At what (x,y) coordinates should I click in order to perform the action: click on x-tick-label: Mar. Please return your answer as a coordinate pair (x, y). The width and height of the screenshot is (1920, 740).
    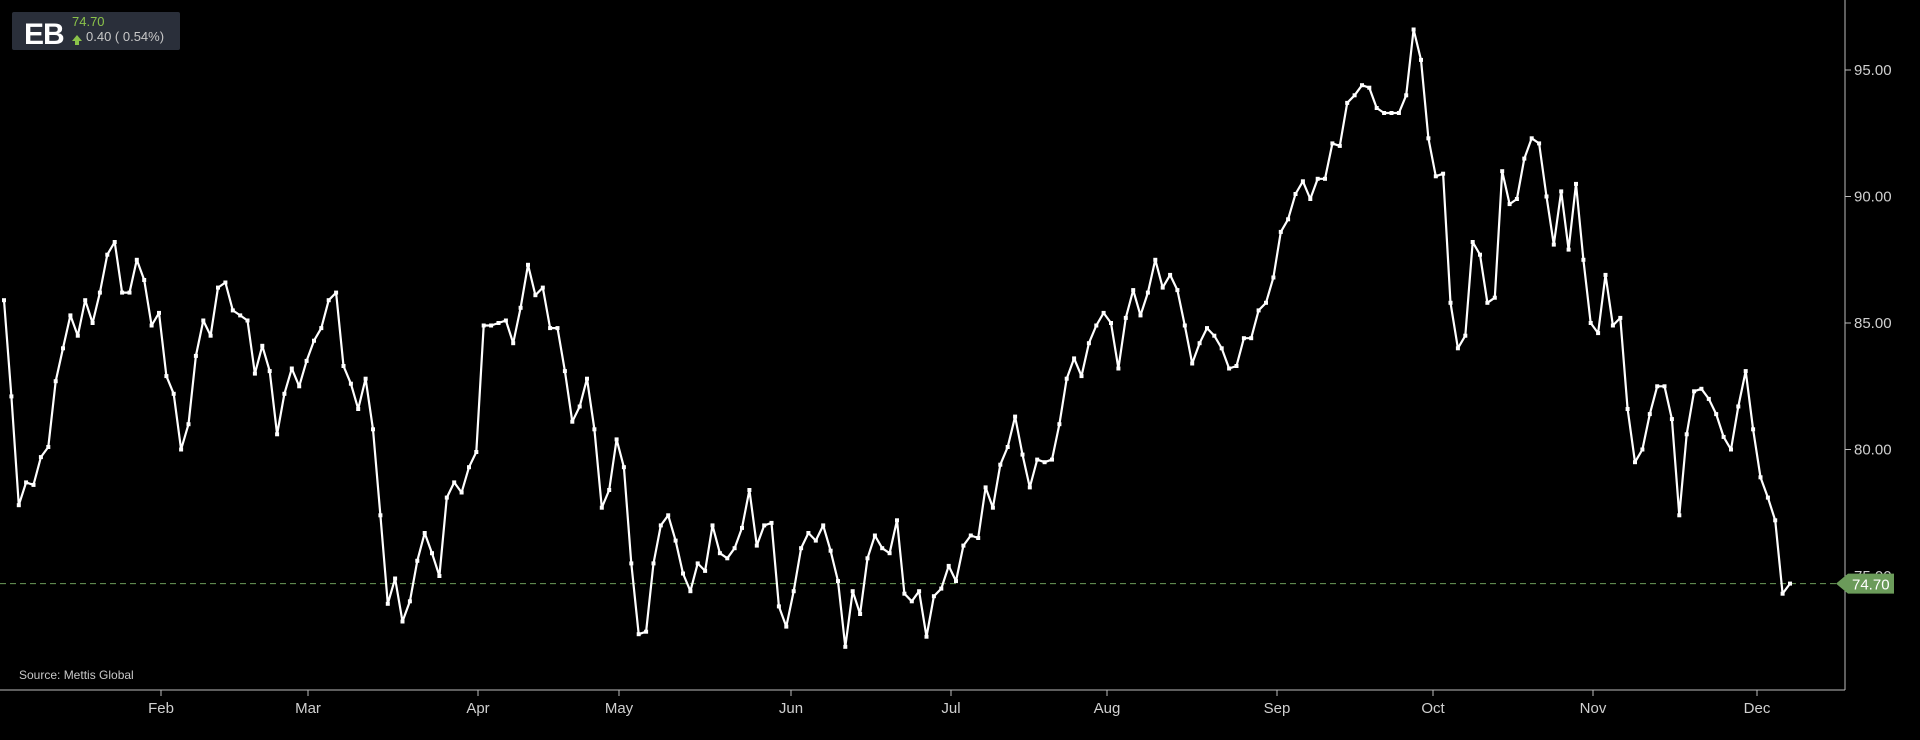
    Looking at the image, I should click on (308, 708).